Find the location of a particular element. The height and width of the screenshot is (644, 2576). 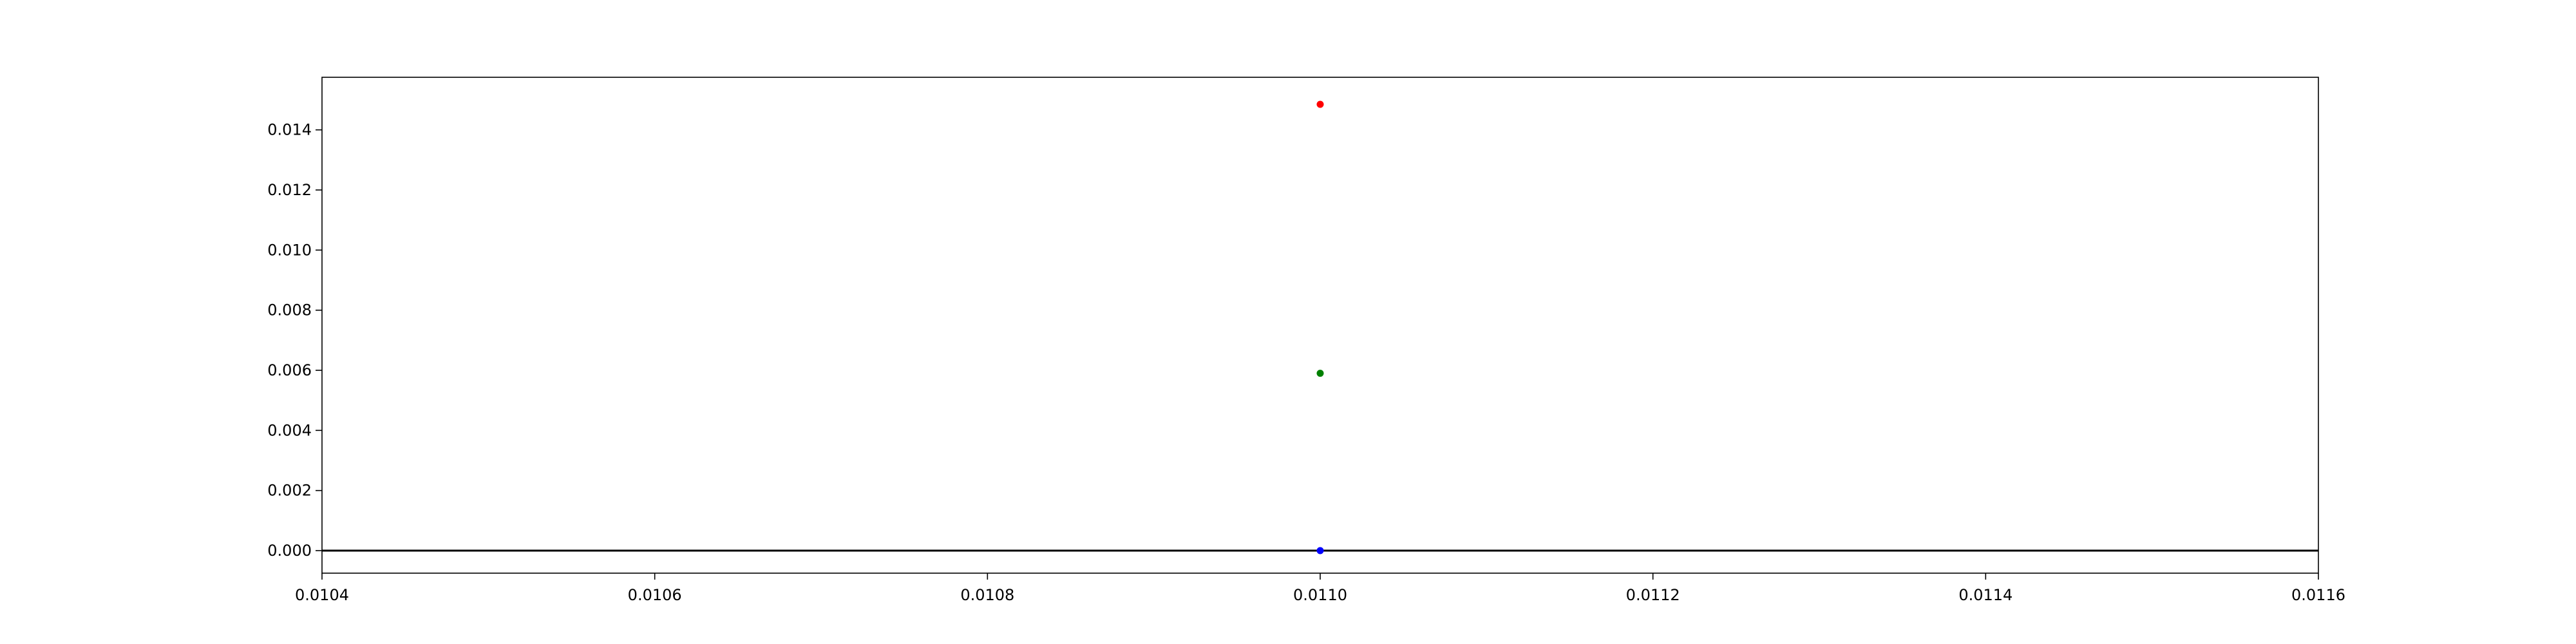

x-tick-label: 0.0112 is located at coordinates (1653, 595).